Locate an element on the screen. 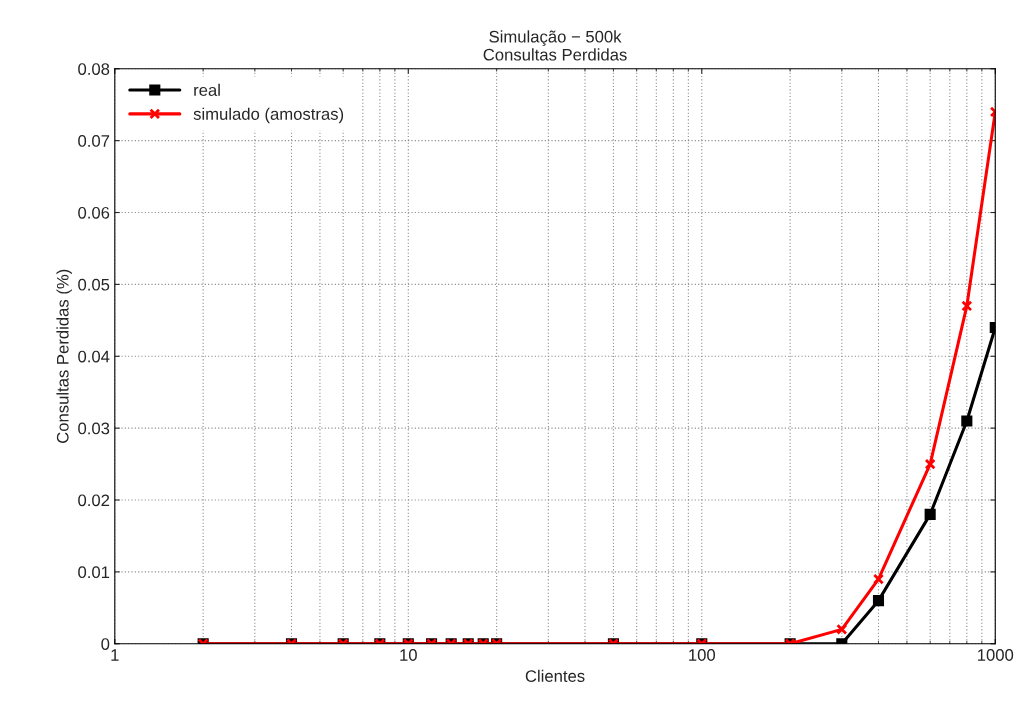  y-tick-label: 0.01 is located at coordinates (94, 572).